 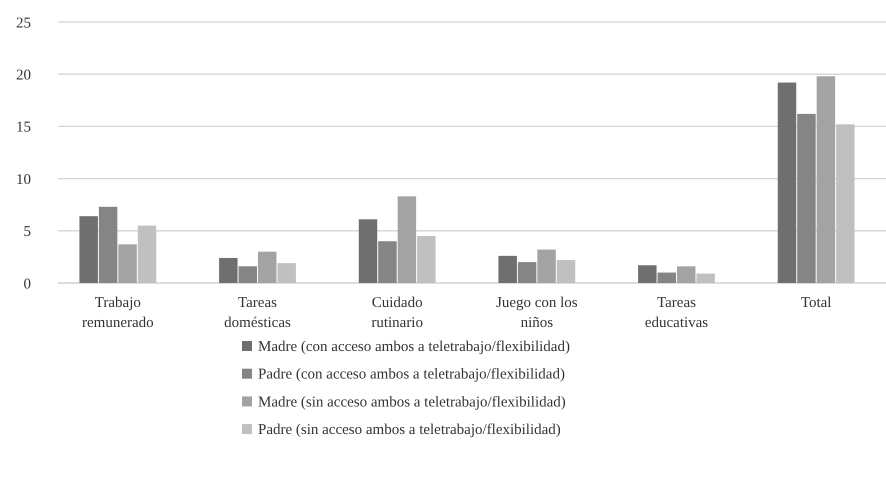 I want to click on y-tick-label: 20, so click(x=23, y=75).